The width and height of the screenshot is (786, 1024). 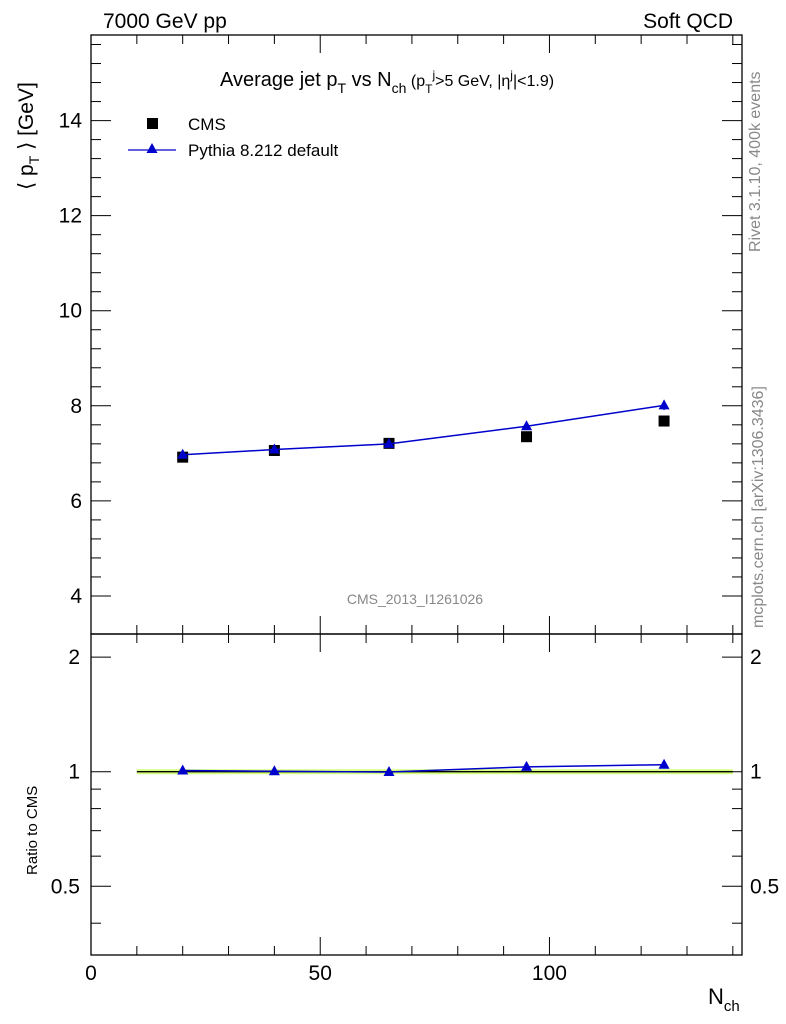 What do you see at coordinates (688, 21) in the screenshot?
I see `header-right: Soft QCD` at bounding box center [688, 21].